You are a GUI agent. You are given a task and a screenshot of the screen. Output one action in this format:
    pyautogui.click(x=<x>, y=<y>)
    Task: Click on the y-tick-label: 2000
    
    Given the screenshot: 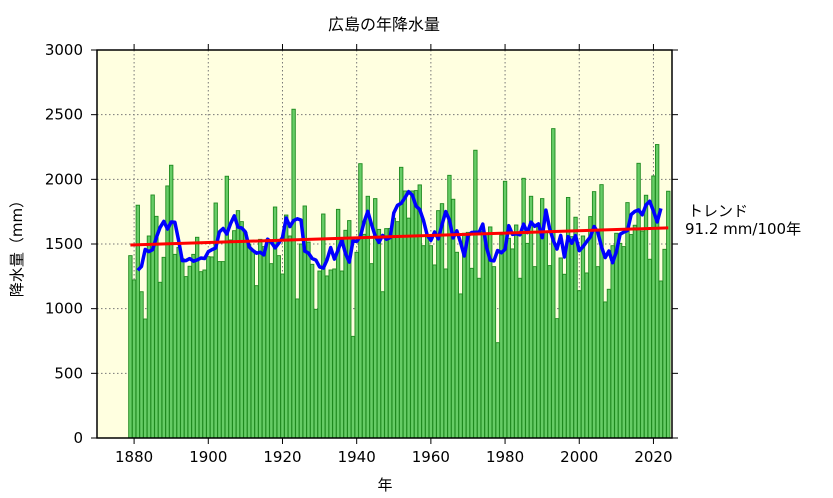 What is the action you would take?
    pyautogui.click(x=64, y=179)
    